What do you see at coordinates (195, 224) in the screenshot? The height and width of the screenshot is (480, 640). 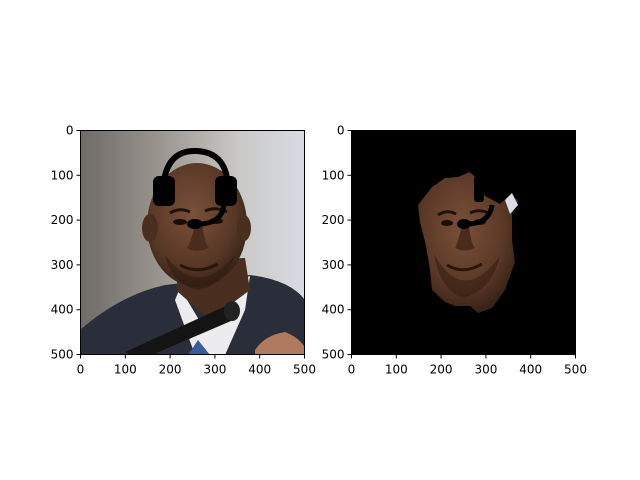 I see `headset-mic-tip` at bounding box center [195, 224].